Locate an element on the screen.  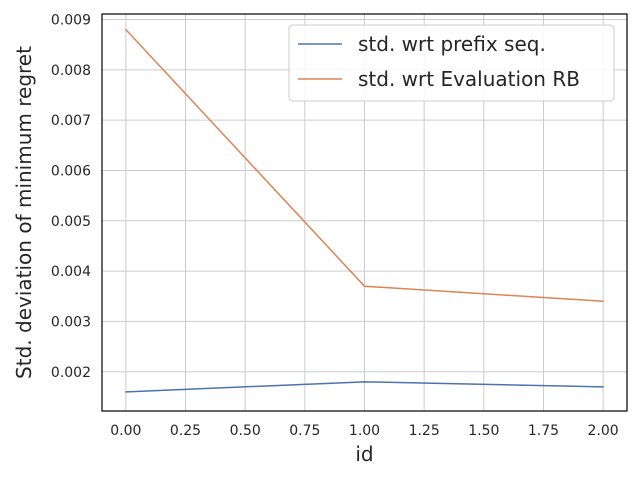
y-tick-label: 0.002 is located at coordinates (71, 373).